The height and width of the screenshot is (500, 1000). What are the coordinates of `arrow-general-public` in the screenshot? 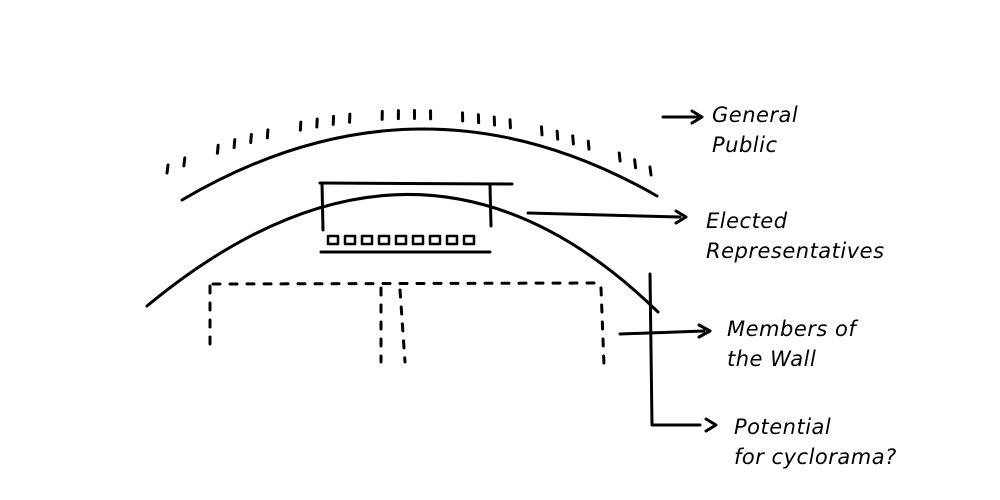 It's located at (682, 117).